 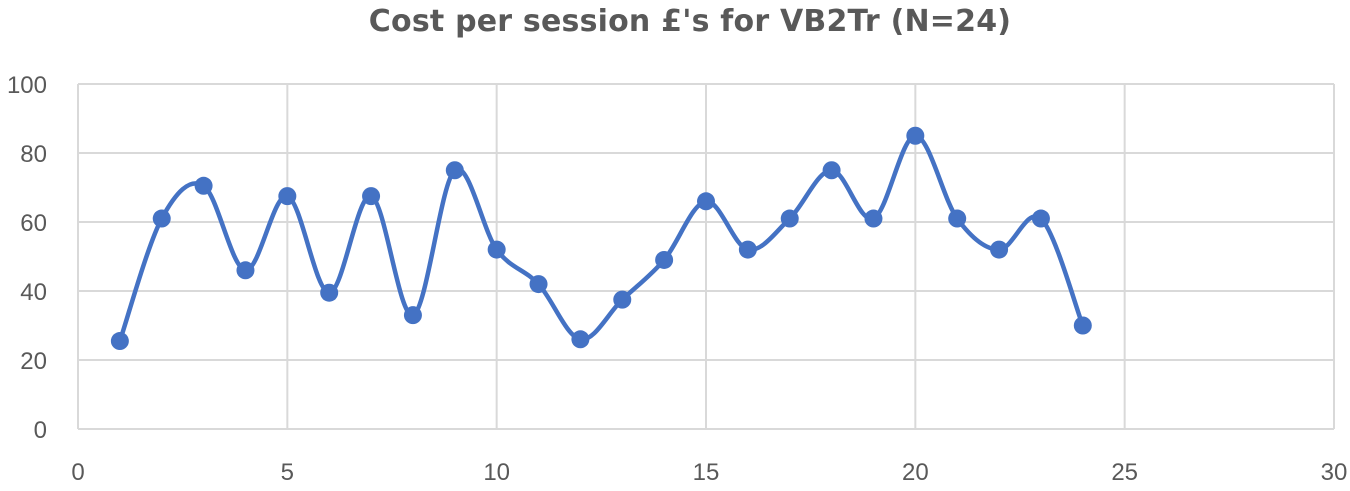 What do you see at coordinates (690, 21) in the screenshot?
I see `chart-title: Cost per session £'s for VB2Tr (N=24)` at bounding box center [690, 21].